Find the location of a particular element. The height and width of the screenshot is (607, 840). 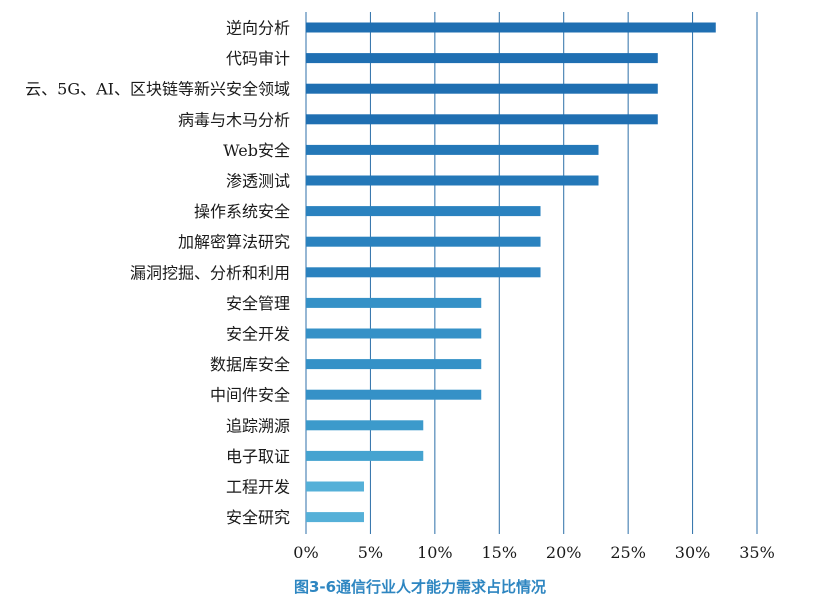

category-label: 渗透测试 is located at coordinates (258, 181).